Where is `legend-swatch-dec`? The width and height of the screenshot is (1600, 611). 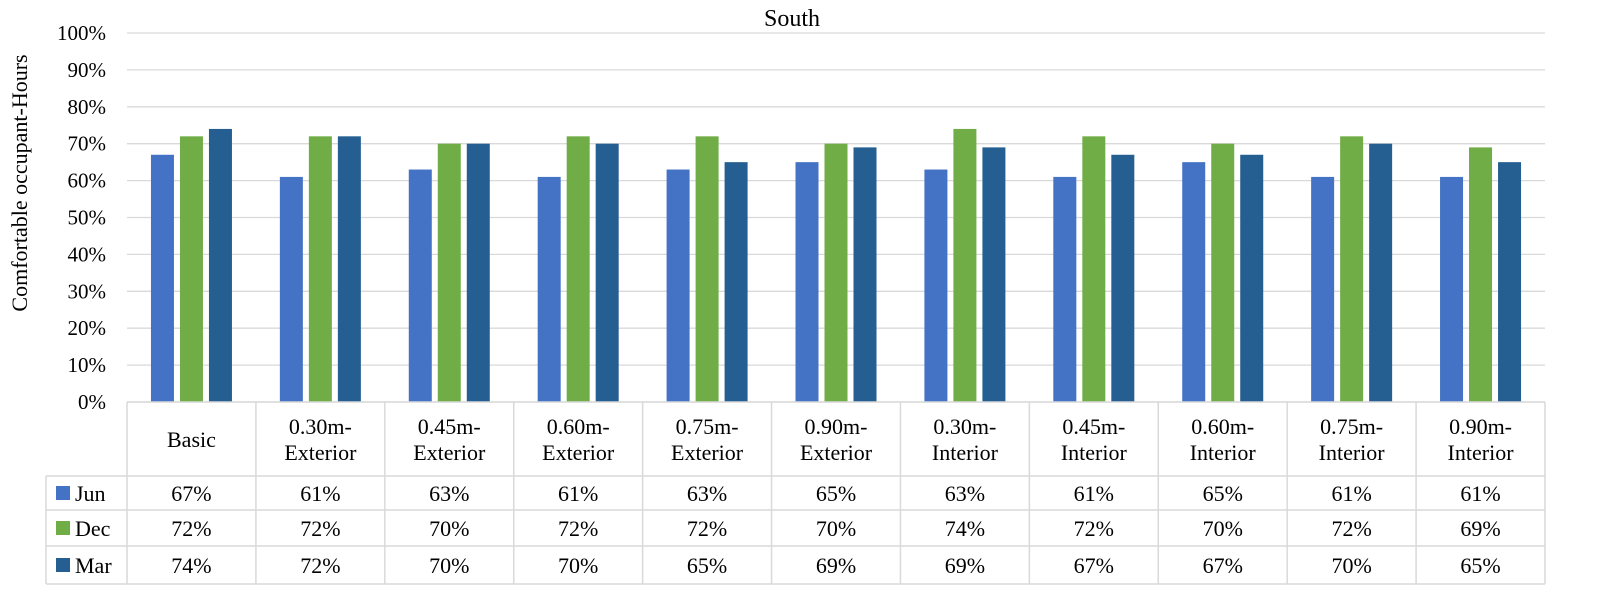
legend-swatch-dec is located at coordinates (63, 528).